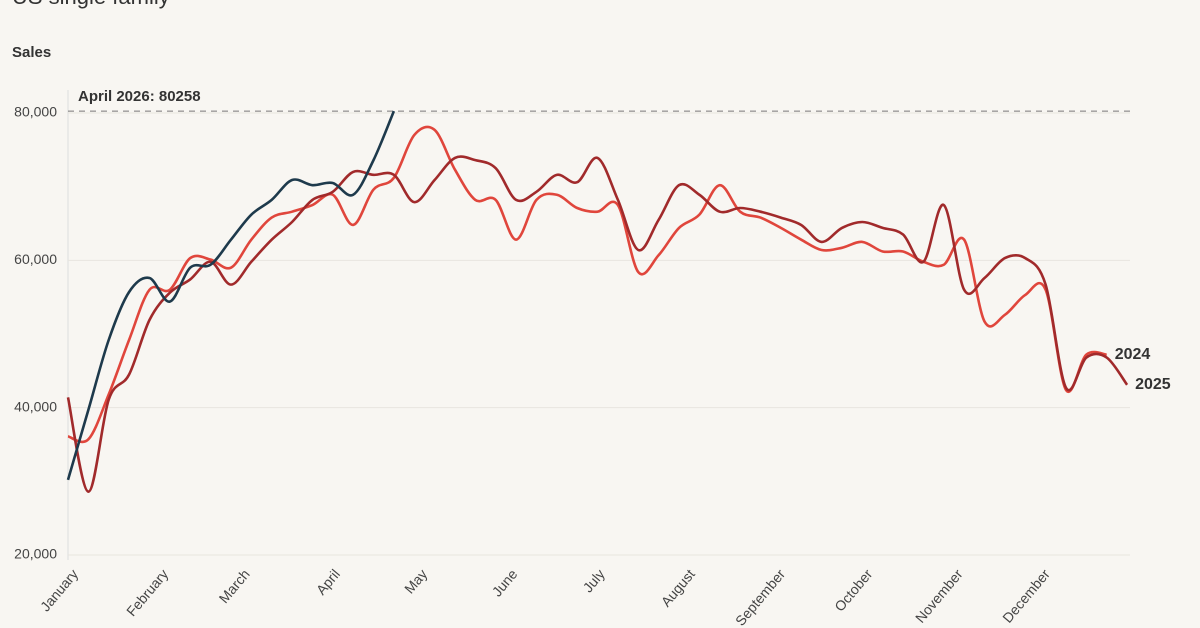 This screenshot has width=1200, height=628. What do you see at coordinates (35, 554) in the screenshot?
I see `y-tick-label: 20,000` at bounding box center [35, 554].